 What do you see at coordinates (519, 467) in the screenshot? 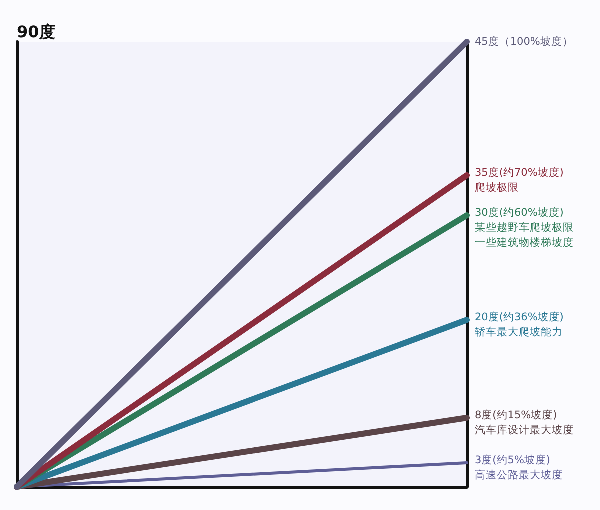
I see `series-label: 3度(约5%坡度) 高速公路最大坡度` at bounding box center [519, 467].